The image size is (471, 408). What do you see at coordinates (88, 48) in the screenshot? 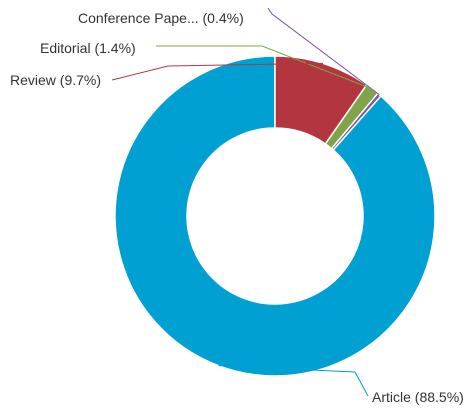
I see `slice-label-editorial: Editorial (1.4%)` at bounding box center [88, 48].